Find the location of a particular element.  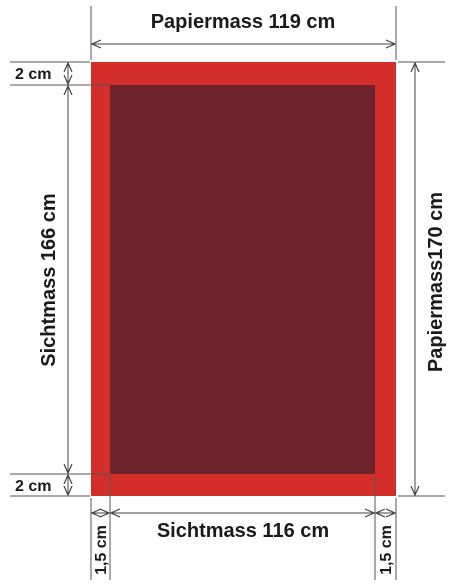

paper-width-label: Papiermass 119 cm is located at coordinates (243, 22).